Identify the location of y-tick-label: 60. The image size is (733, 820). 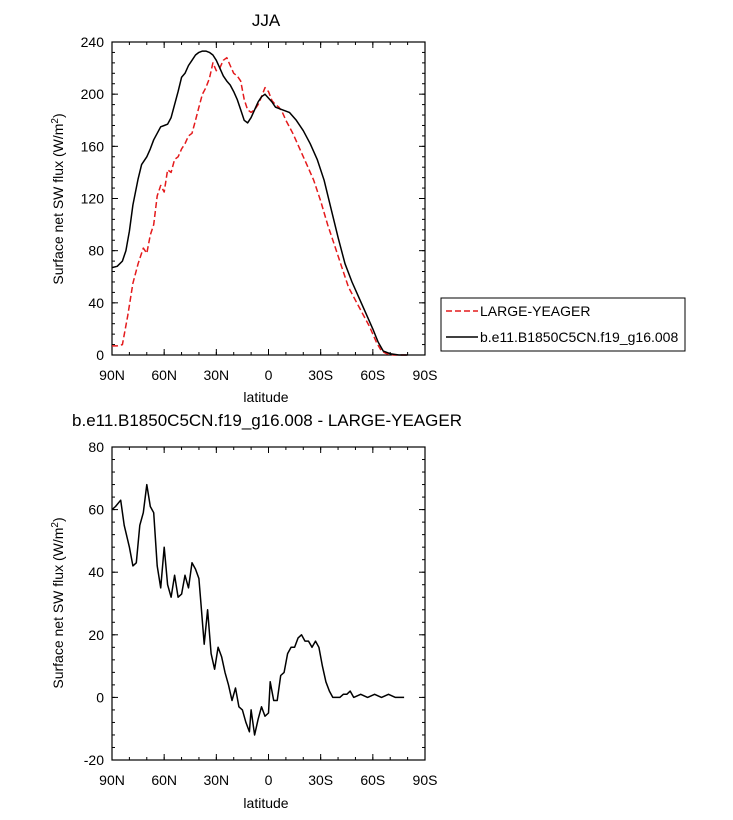
(96, 510).